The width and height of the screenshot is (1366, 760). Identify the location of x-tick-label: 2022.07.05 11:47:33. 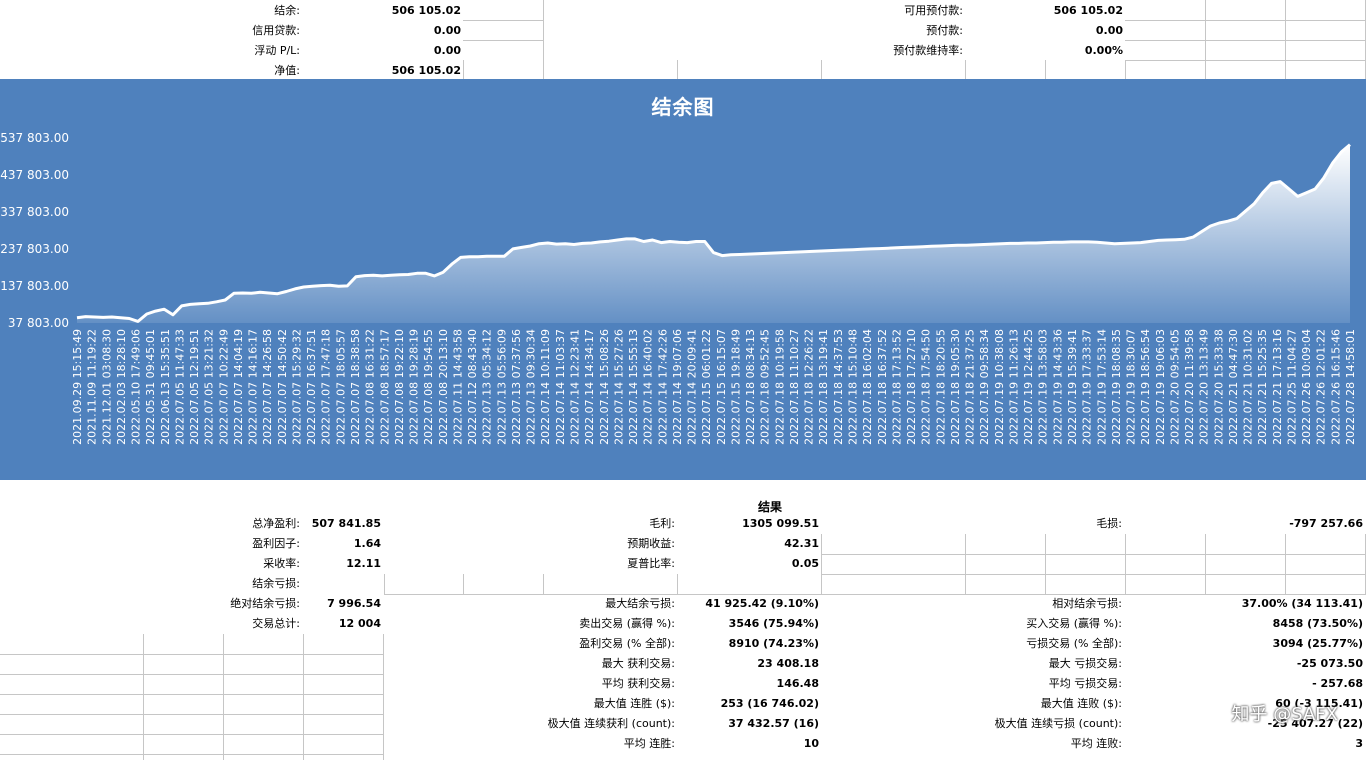
(179, 387).